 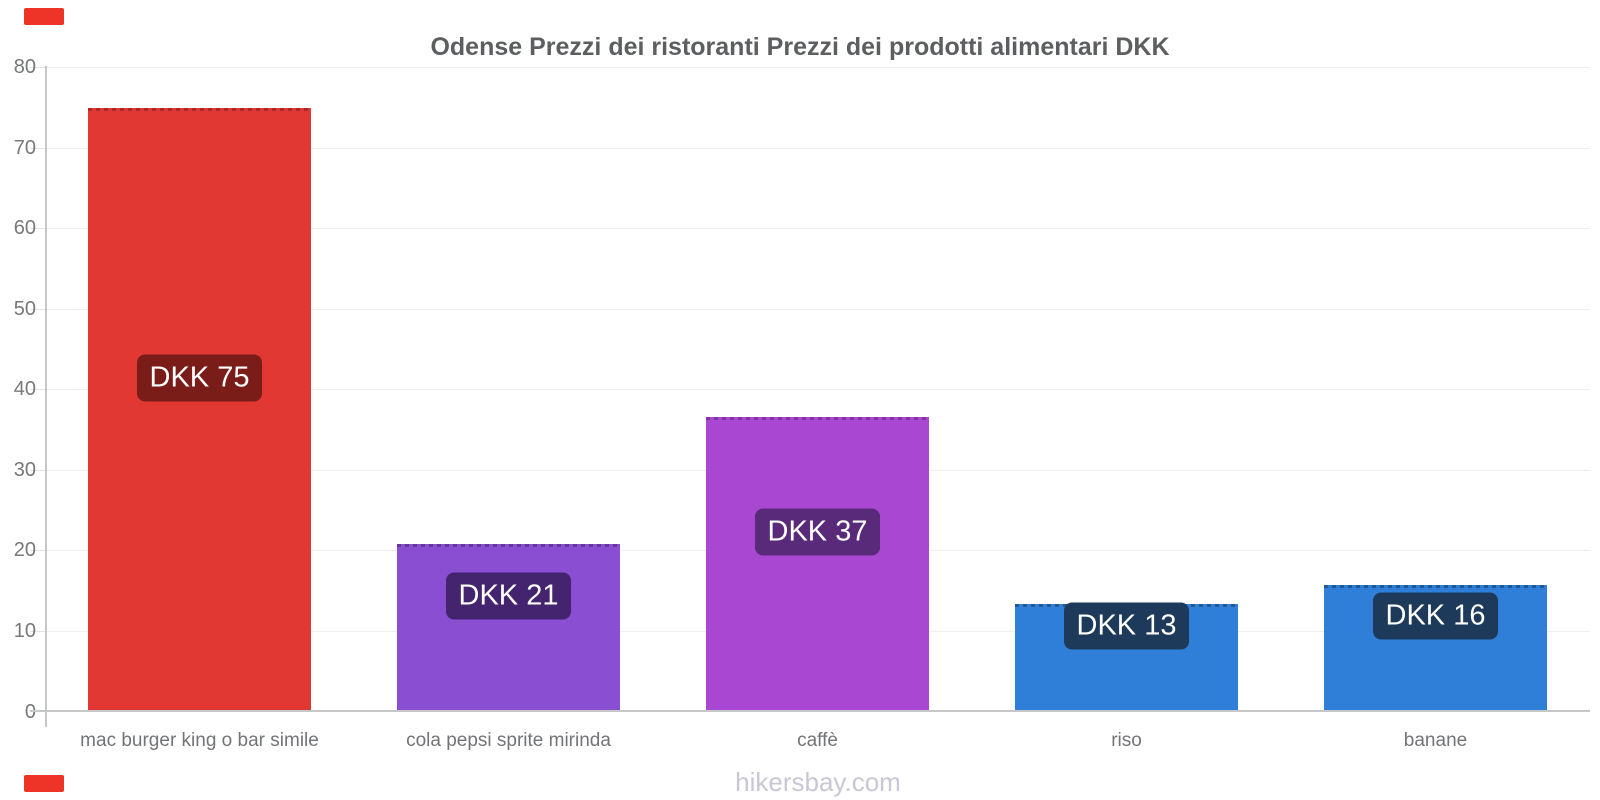 What do you see at coordinates (1435, 616) in the screenshot?
I see `value-badge: DKK 16` at bounding box center [1435, 616].